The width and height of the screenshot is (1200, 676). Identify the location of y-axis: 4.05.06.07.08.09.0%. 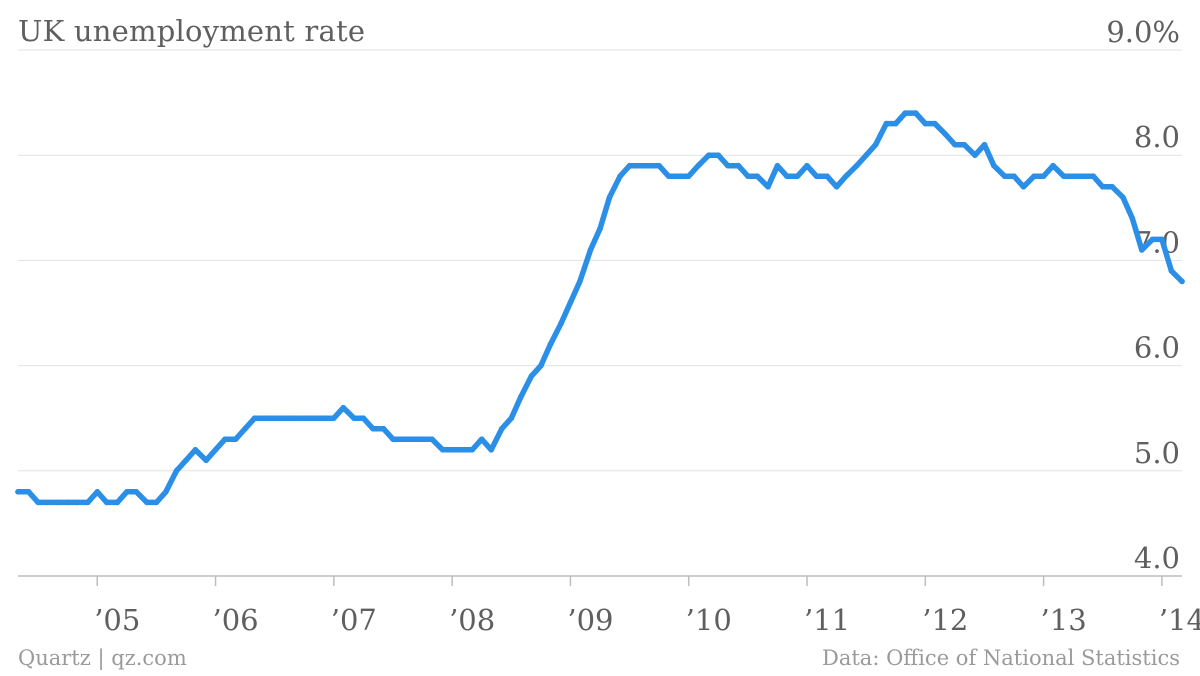
(1143, 295).